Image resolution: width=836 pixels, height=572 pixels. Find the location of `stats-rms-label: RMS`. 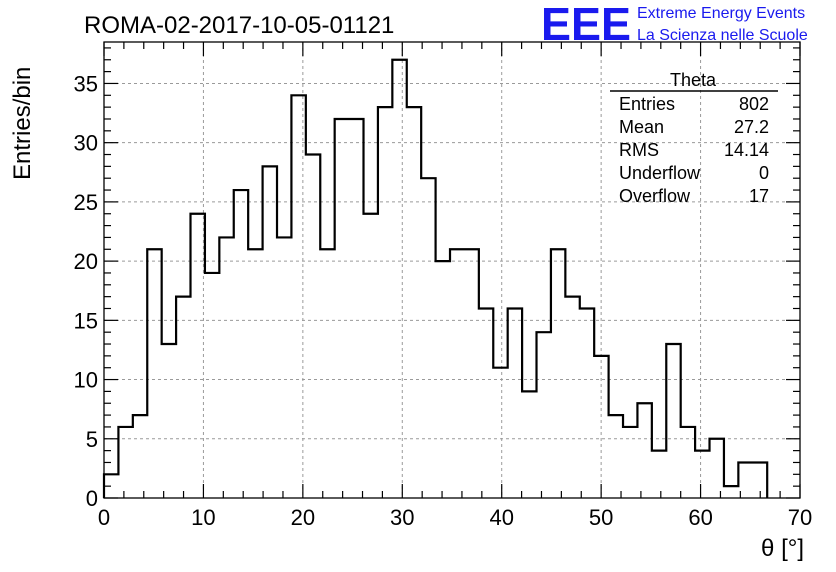

stats-rms-label: RMS is located at coordinates (639, 150).